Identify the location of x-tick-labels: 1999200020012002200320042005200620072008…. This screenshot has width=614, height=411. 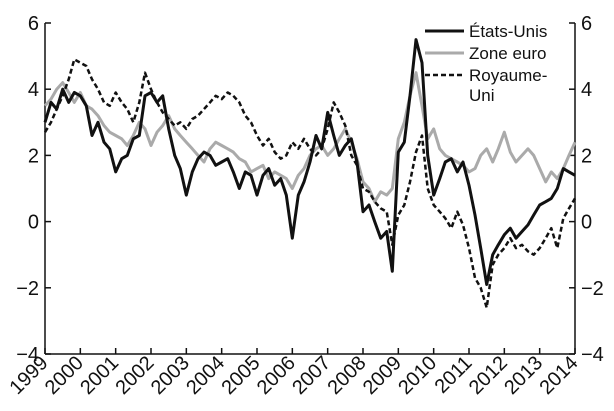
(294, 375).